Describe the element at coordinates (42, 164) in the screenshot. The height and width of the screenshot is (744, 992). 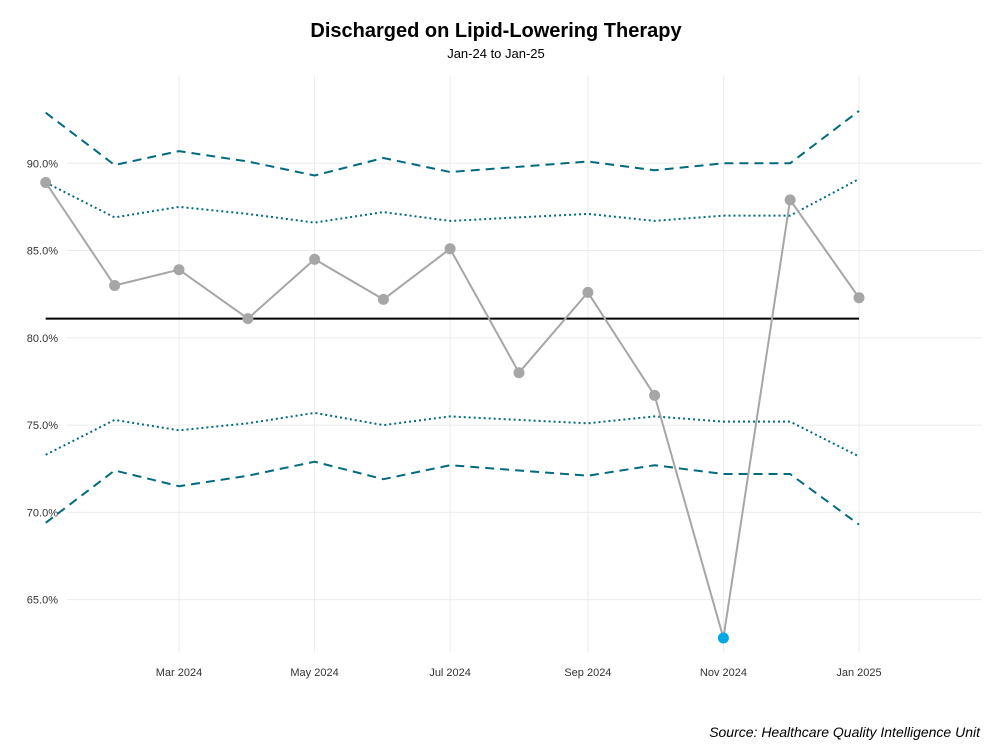
I see `y-tick-label: 90.0%` at that location.